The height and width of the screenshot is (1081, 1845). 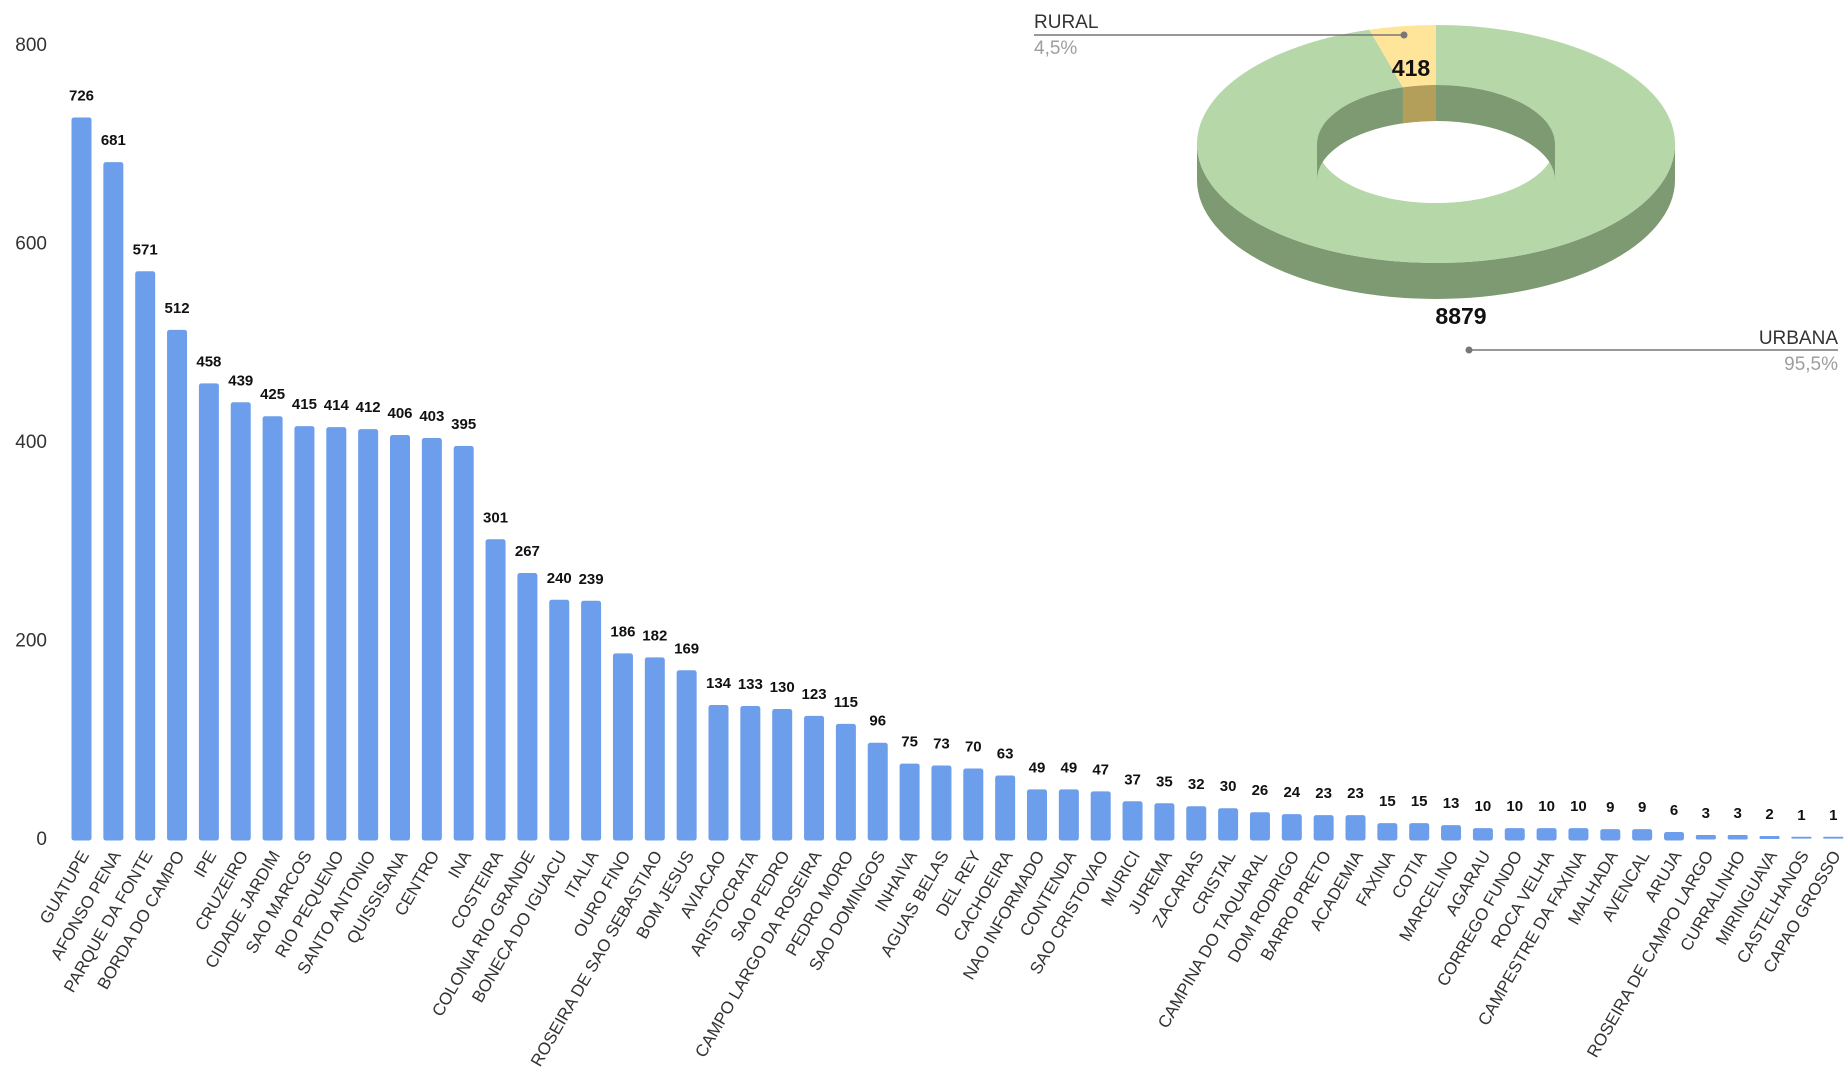 What do you see at coordinates (527, 551) in the screenshot?
I see `data-label-colonia-rio-grande: 267` at bounding box center [527, 551].